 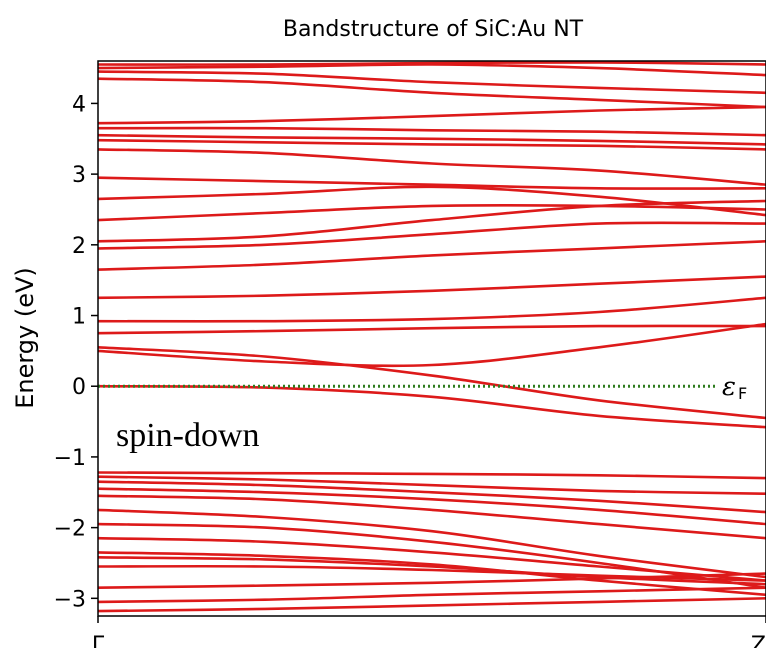 What do you see at coordinates (188, 435) in the screenshot?
I see `spin-down-annotation: spin-down` at bounding box center [188, 435].